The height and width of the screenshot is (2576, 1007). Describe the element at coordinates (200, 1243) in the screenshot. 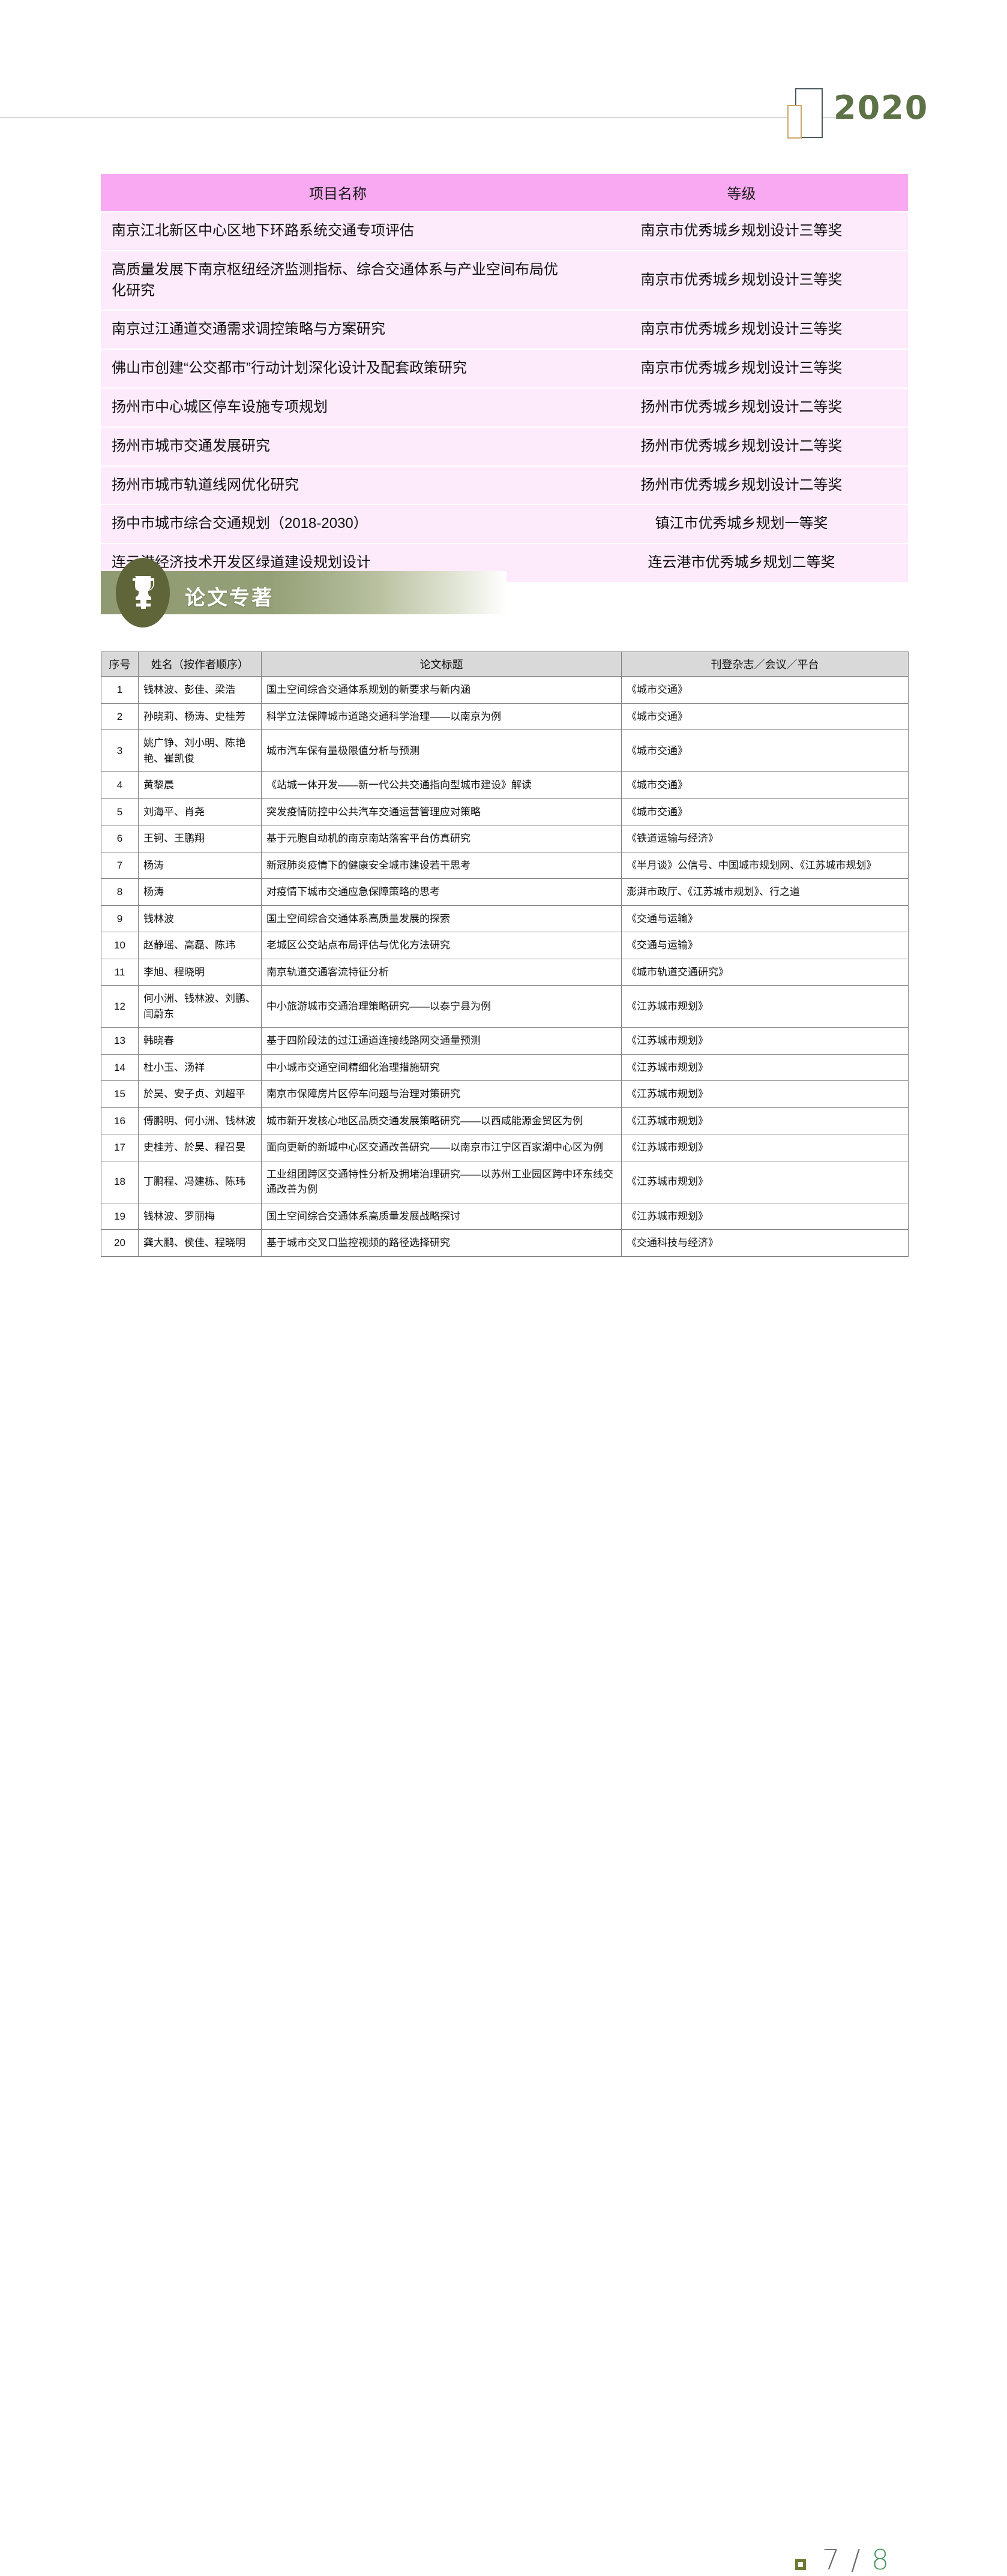

I see `papers-cell-authors: 龚大鹏、侯佳、程晓明` at that location.